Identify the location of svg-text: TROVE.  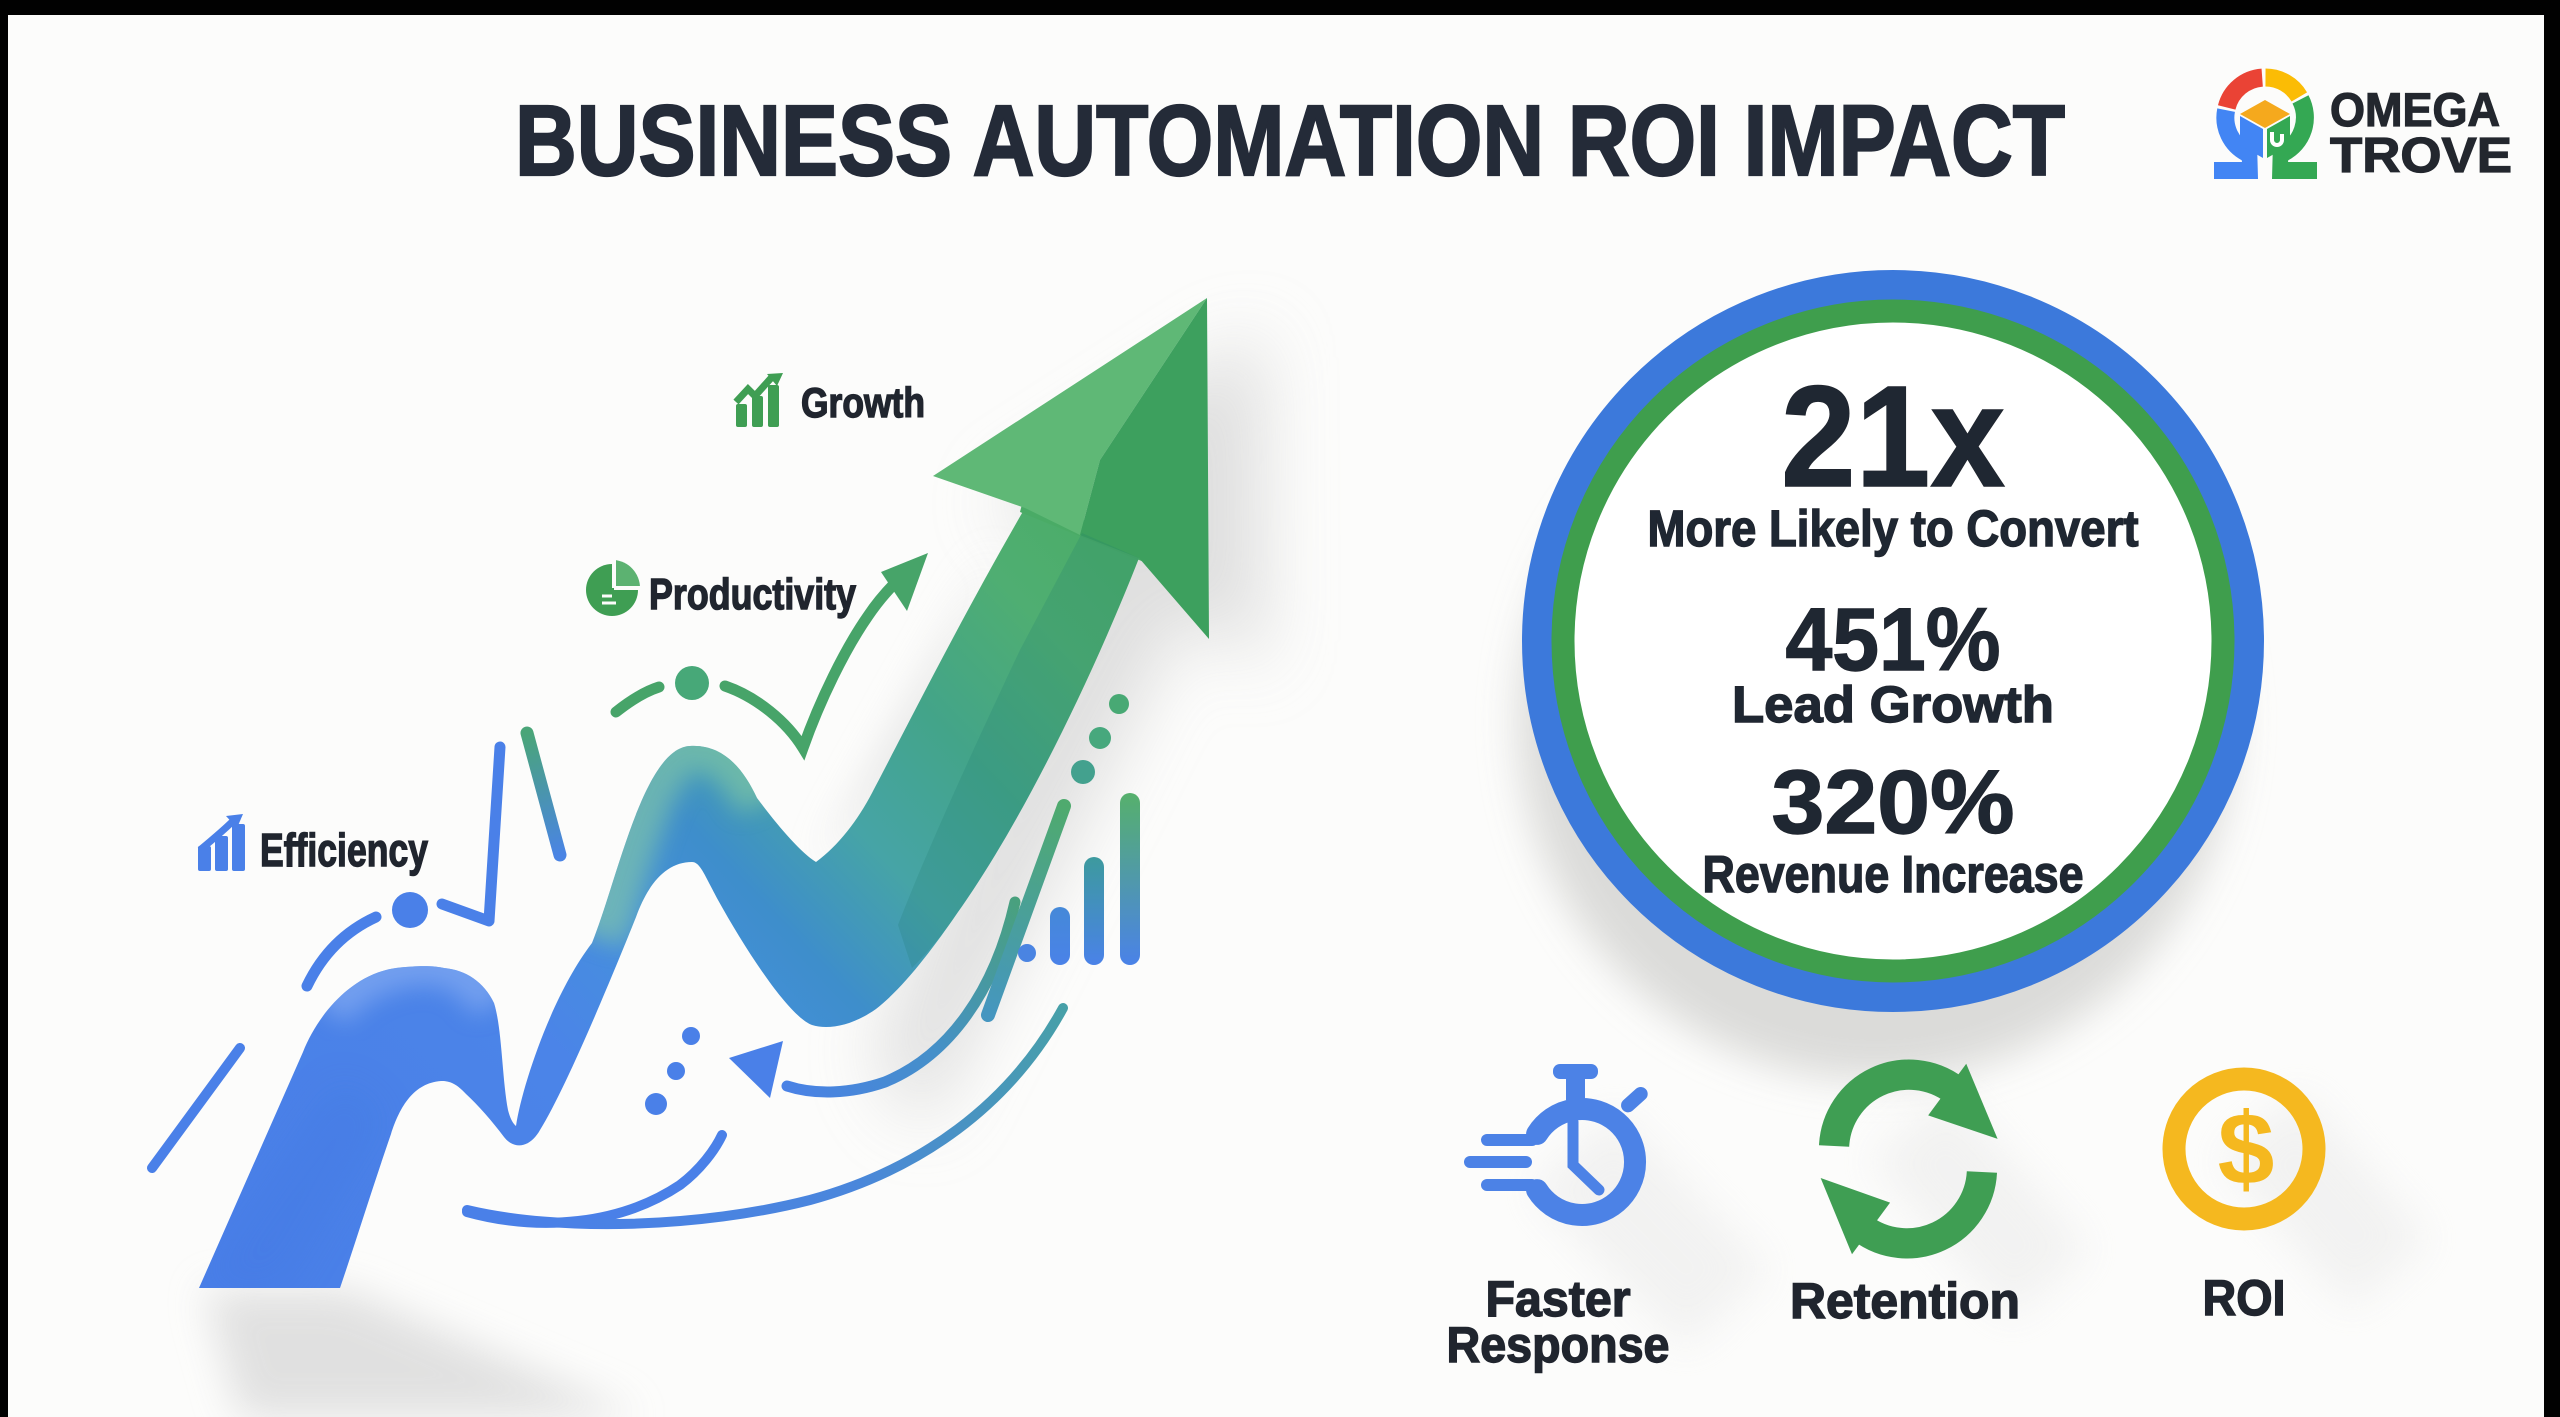
(2421, 156).